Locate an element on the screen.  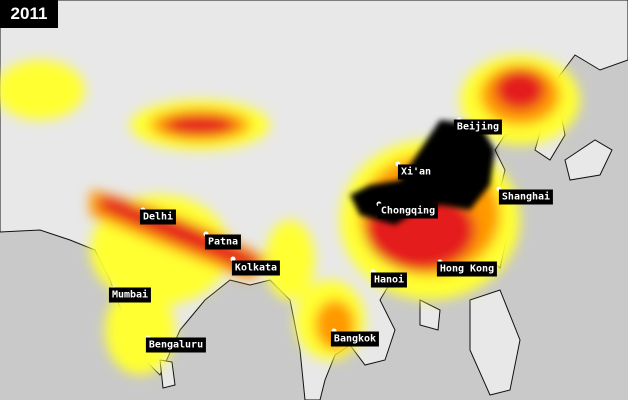
city-label-hanoi: Hanoi is located at coordinates (389, 280).